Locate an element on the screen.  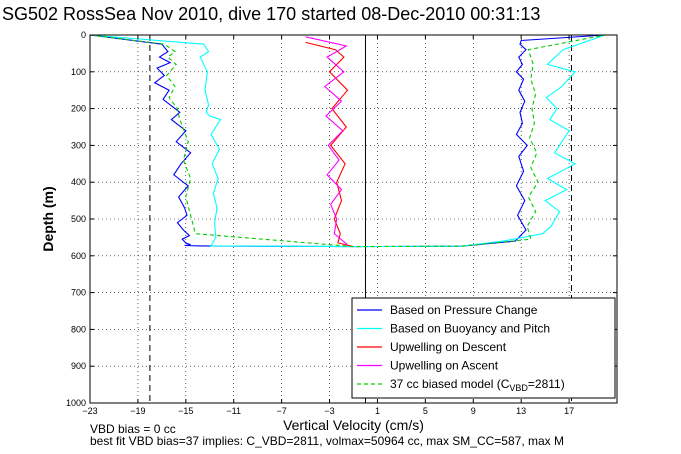
x-axis-label: Vertical Velocity (cm/s) is located at coordinates (353, 425).